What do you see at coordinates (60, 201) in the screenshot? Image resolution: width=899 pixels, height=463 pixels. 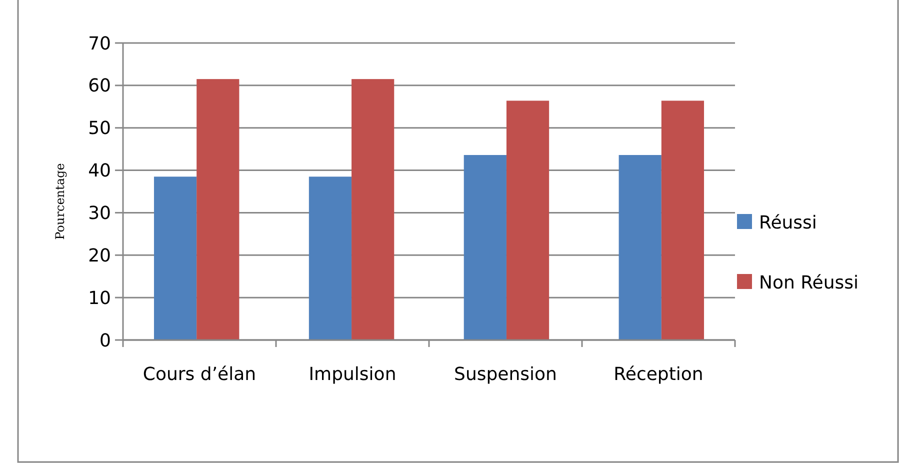 I see `y-axis-title: Pourcentage` at bounding box center [60, 201].